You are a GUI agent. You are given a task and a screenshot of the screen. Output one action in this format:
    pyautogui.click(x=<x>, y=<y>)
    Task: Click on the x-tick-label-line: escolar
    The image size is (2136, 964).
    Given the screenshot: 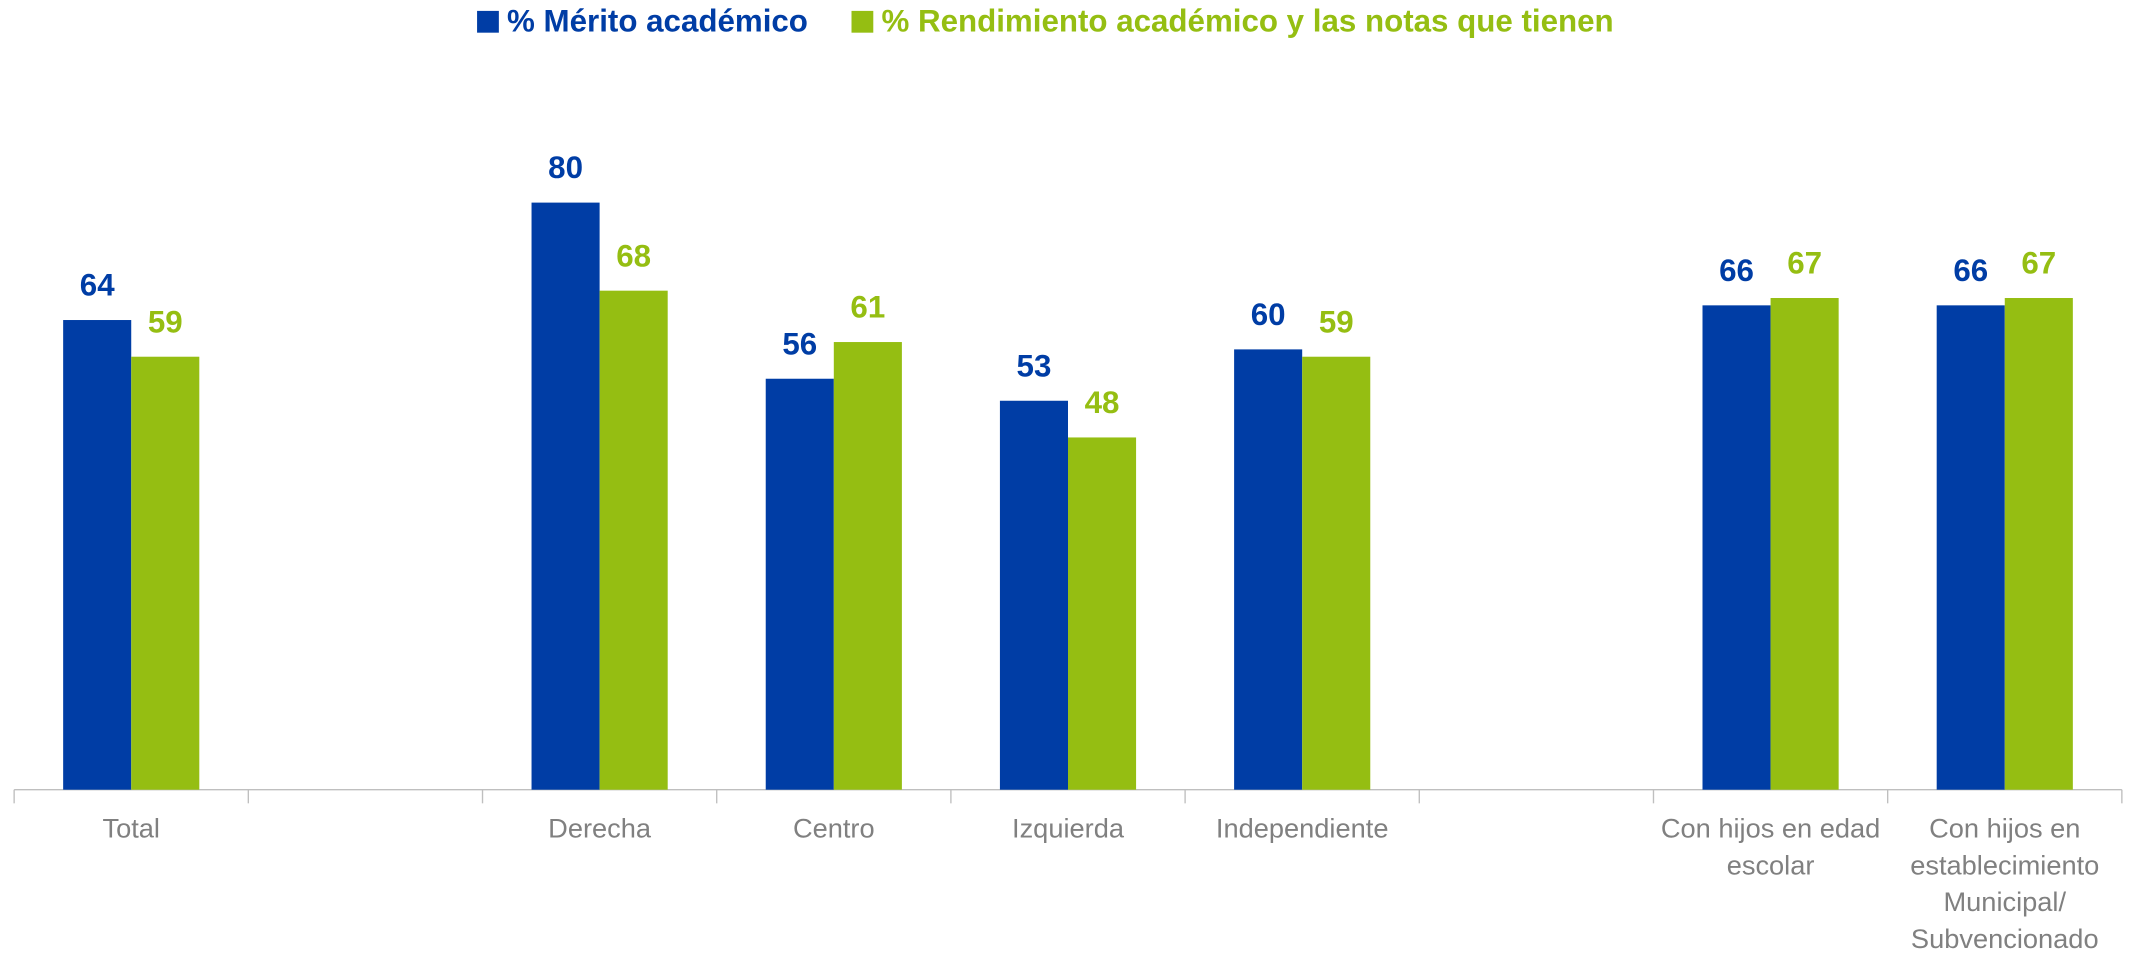 What is the action you would take?
    pyautogui.click(x=1771, y=865)
    